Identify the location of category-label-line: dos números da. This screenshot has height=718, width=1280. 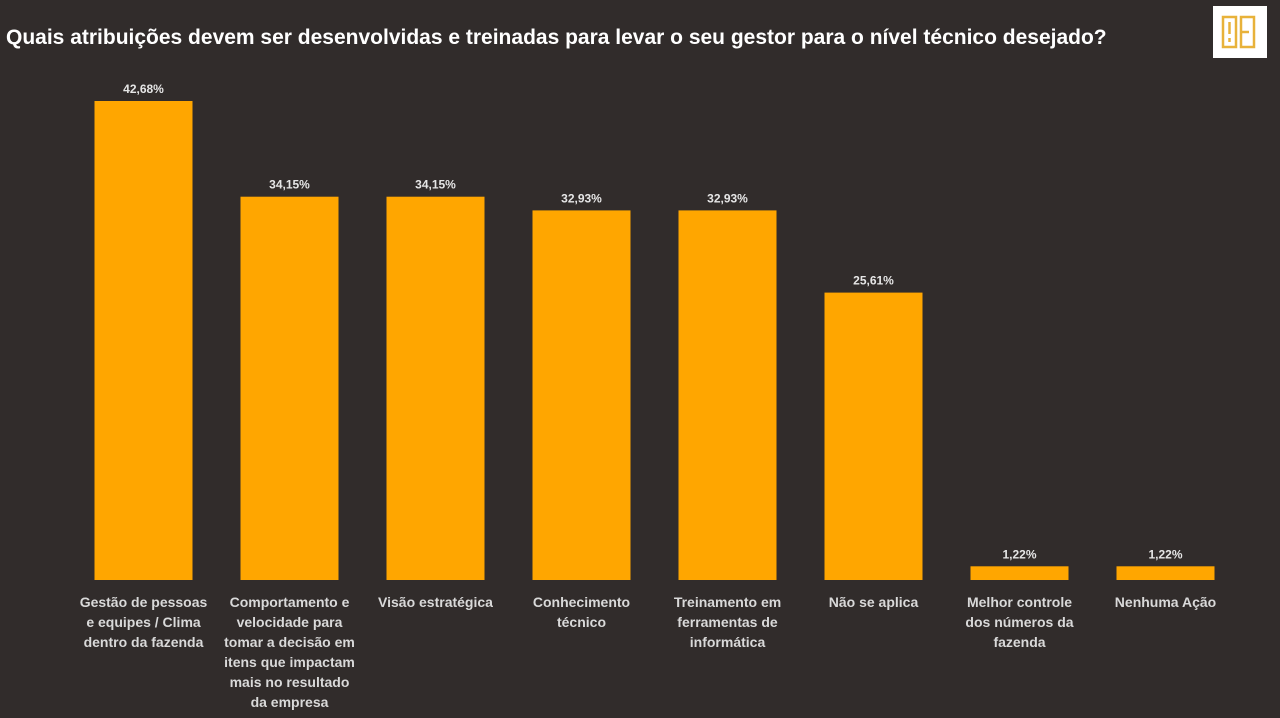
(1019, 622).